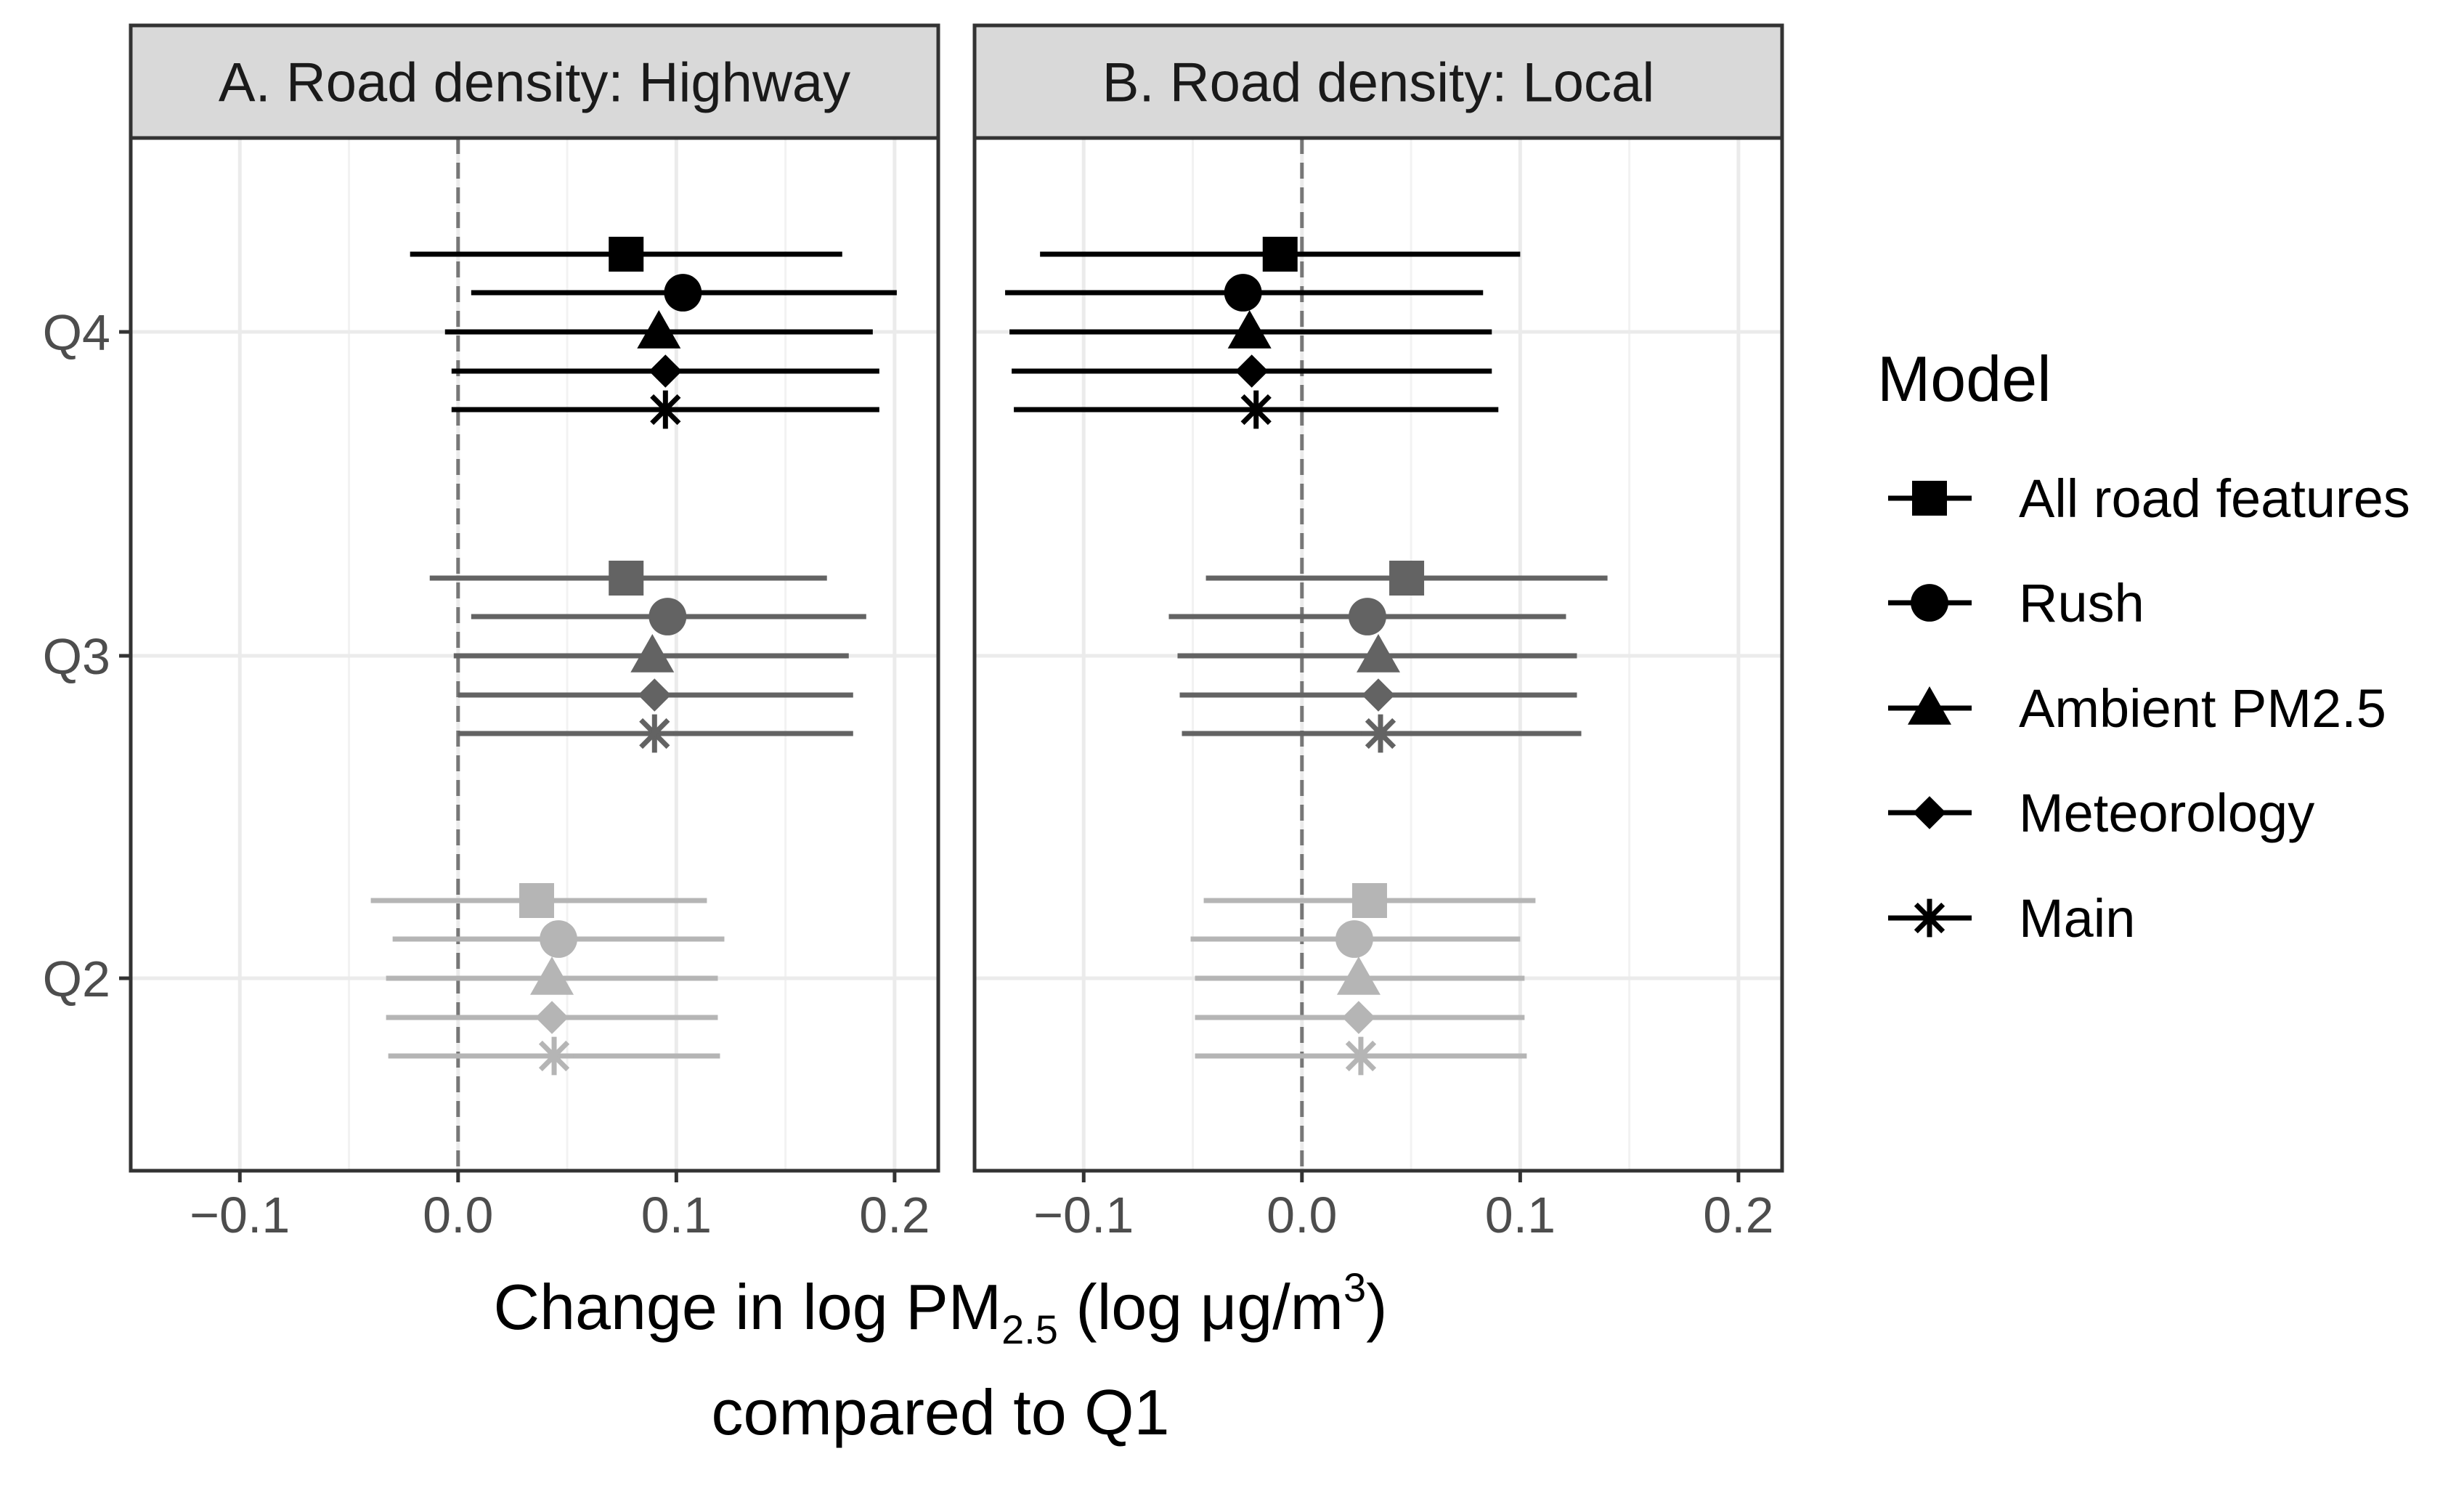  Describe the element at coordinates (1929, 498) in the screenshot. I see `legend-key-square` at that location.